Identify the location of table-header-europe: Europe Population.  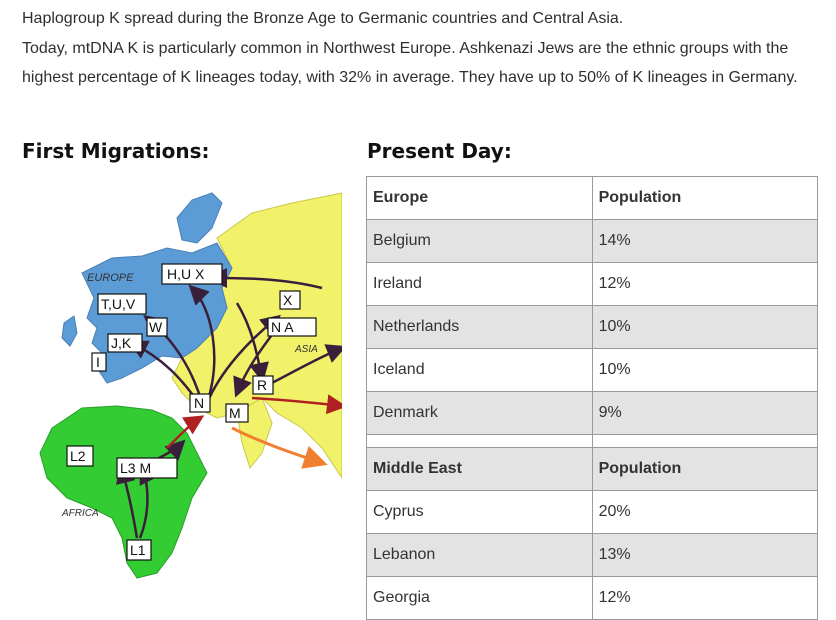
(592, 198).